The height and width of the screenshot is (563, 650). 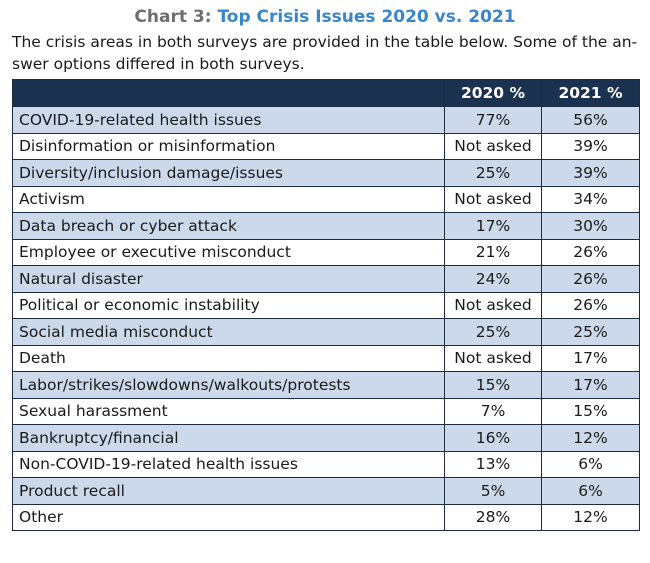 I want to click on row-value-2020: 7%, so click(x=493, y=411).